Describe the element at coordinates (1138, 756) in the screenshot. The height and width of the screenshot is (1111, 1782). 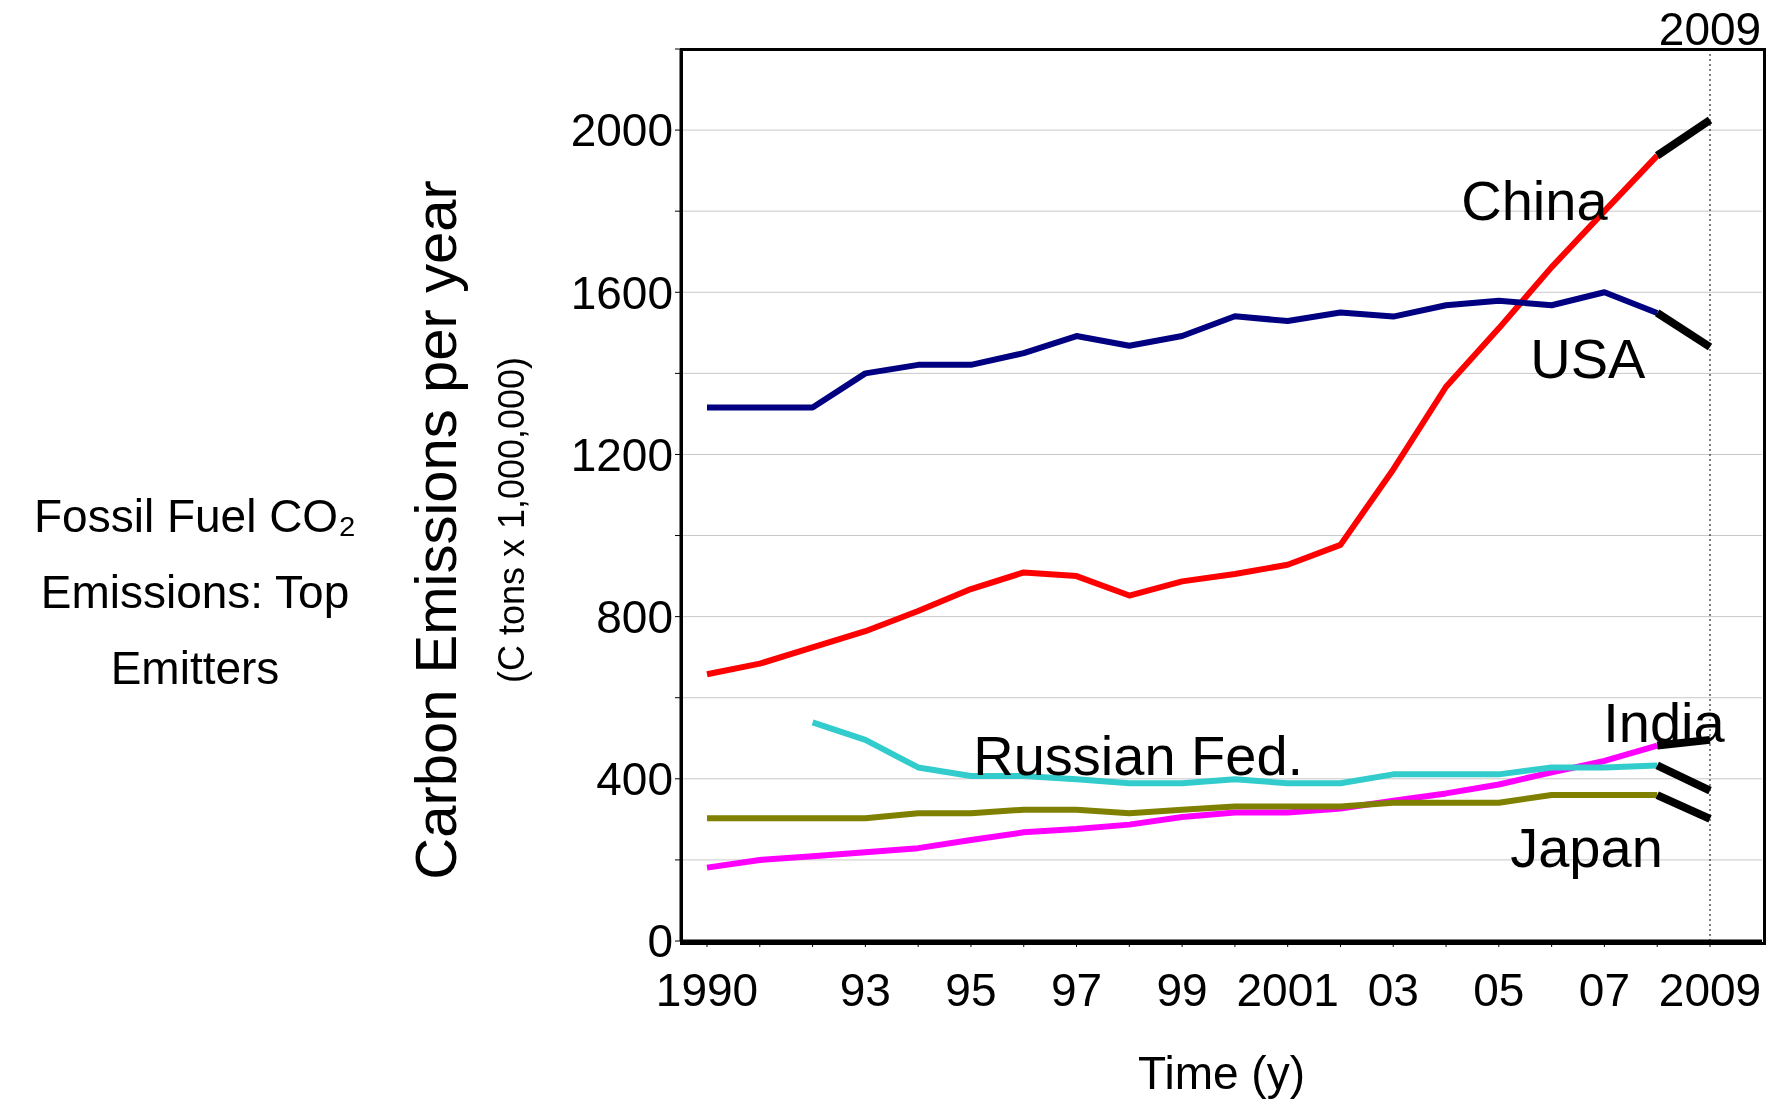
I see `series-label: Russian Fed.` at that location.